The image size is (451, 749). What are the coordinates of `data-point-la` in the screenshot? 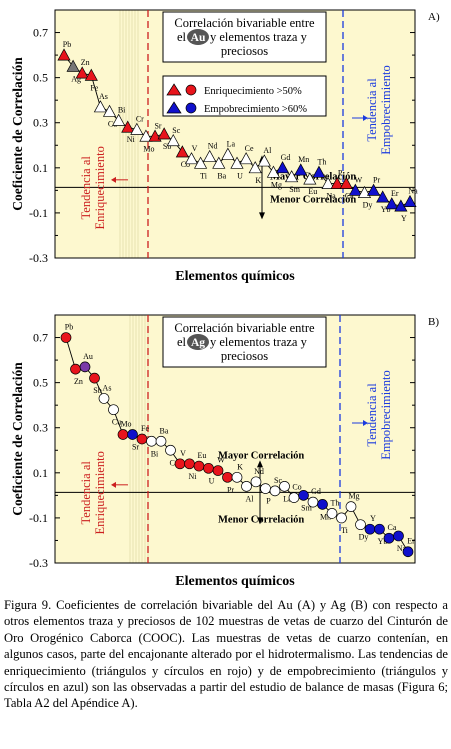 It's located at (228, 153).